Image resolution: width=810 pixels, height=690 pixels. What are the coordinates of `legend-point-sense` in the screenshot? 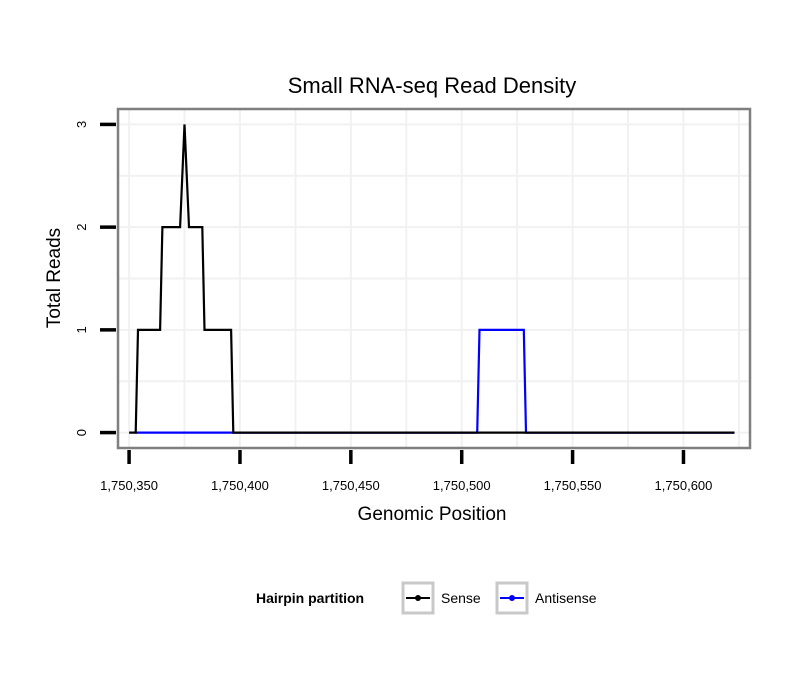 It's located at (418, 598).